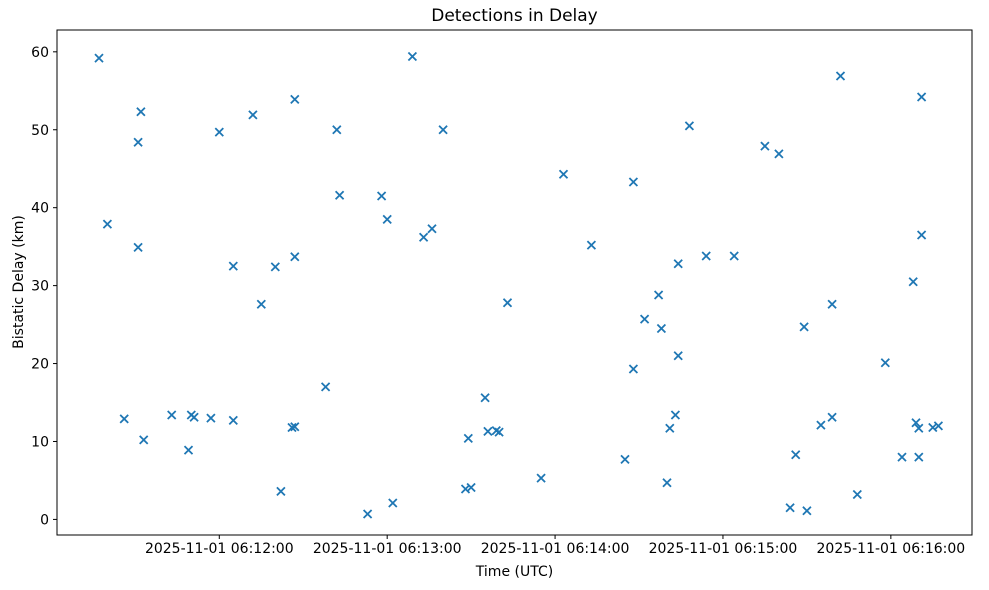 This screenshot has width=989, height=590. I want to click on y-tick-label: 10, so click(40, 442).